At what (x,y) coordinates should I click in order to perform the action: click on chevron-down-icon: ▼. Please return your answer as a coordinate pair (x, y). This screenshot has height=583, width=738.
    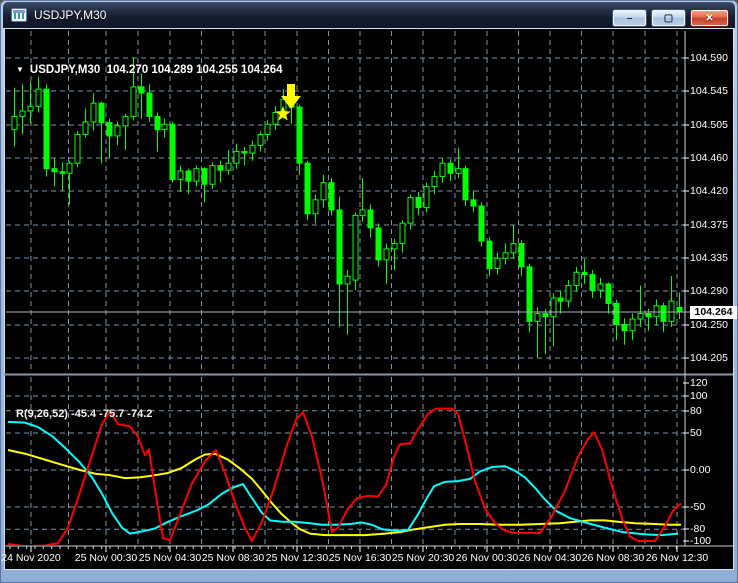
    Looking at the image, I should click on (20, 69).